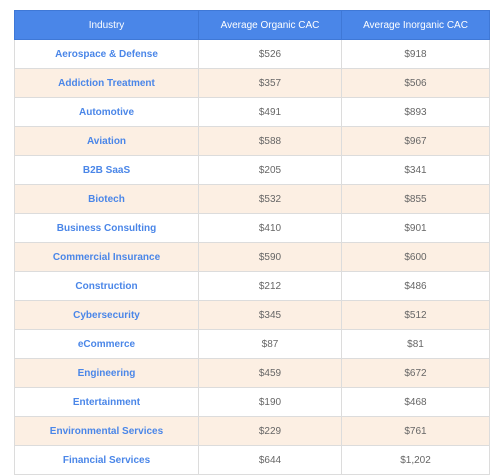  I want to click on table-row: Entertainment $190 $468, so click(252, 402).